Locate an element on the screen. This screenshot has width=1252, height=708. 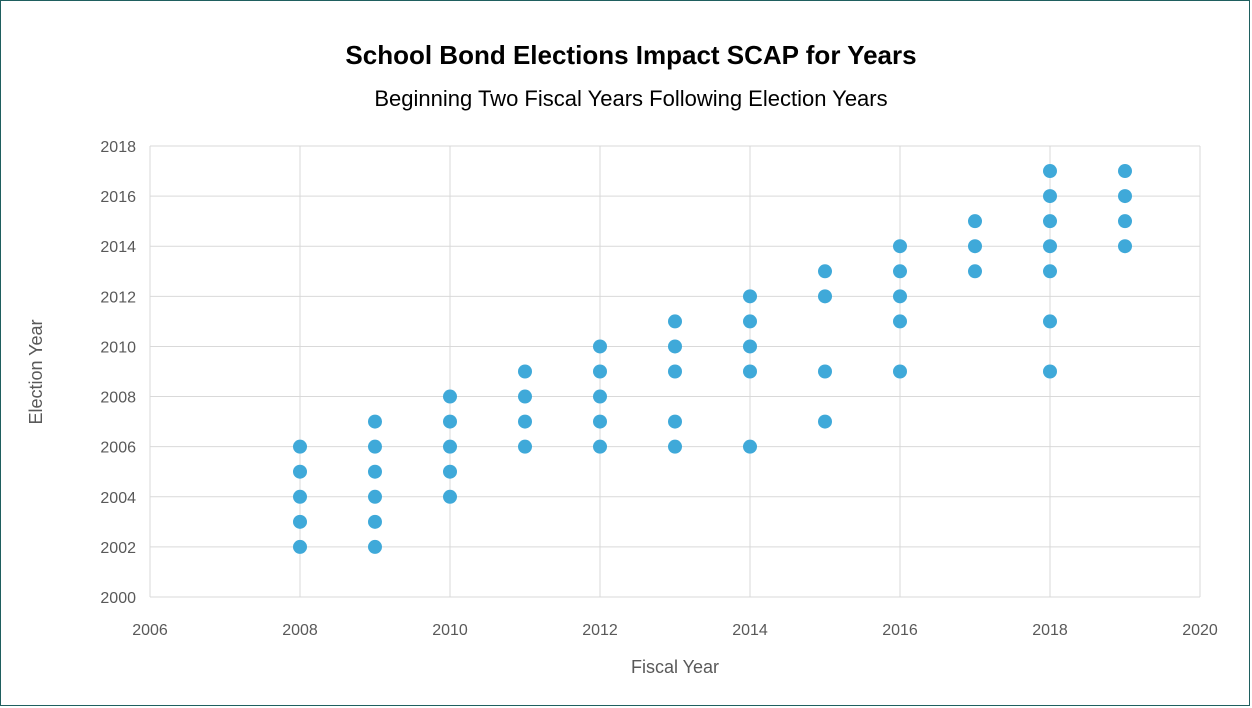
y-tick-label: 2016 is located at coordinates (118, 197).